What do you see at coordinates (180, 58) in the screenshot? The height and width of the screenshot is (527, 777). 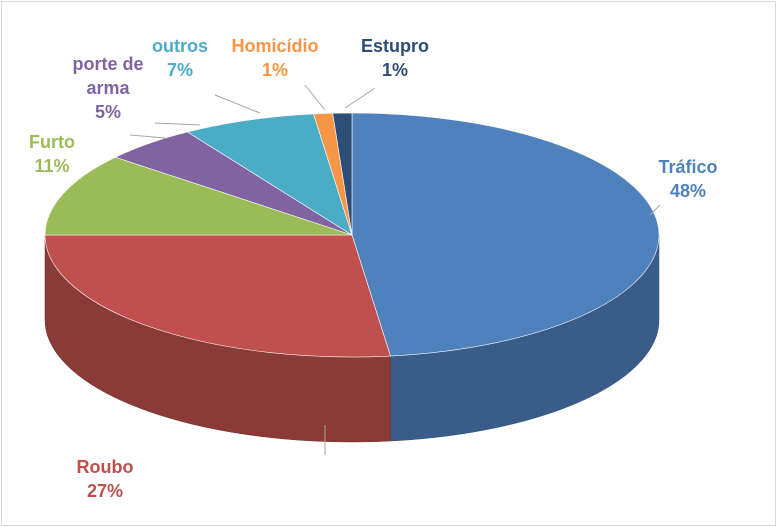 I see `data-label: outros 7%` at bounding box center [180, 58].